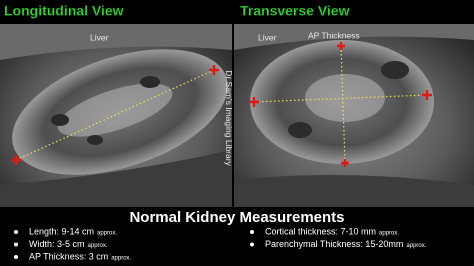  I want to click on width-line, so click(340, 98).